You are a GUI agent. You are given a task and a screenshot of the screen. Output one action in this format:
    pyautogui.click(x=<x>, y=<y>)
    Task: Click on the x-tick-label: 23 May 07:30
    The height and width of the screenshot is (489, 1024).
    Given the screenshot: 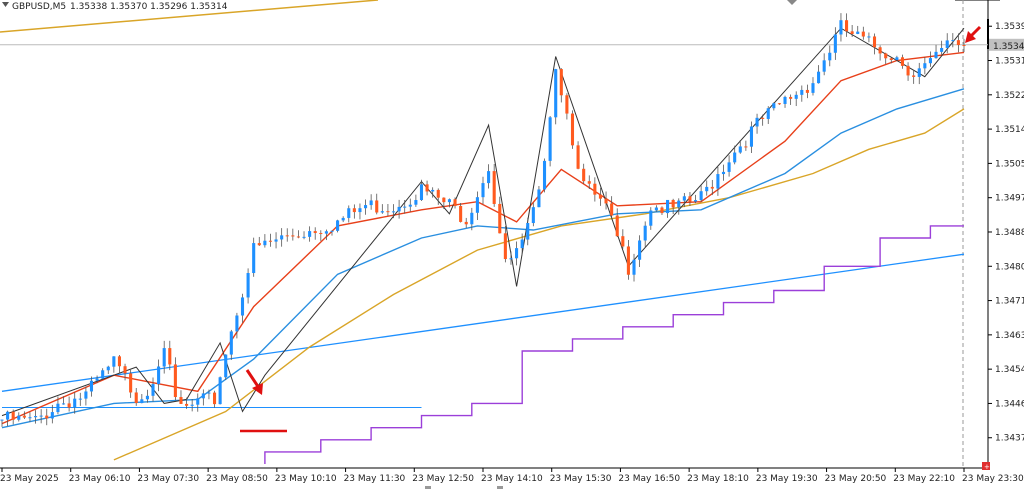 What is the action you would take?
    pyautogui.click(x=168, y=479)
    